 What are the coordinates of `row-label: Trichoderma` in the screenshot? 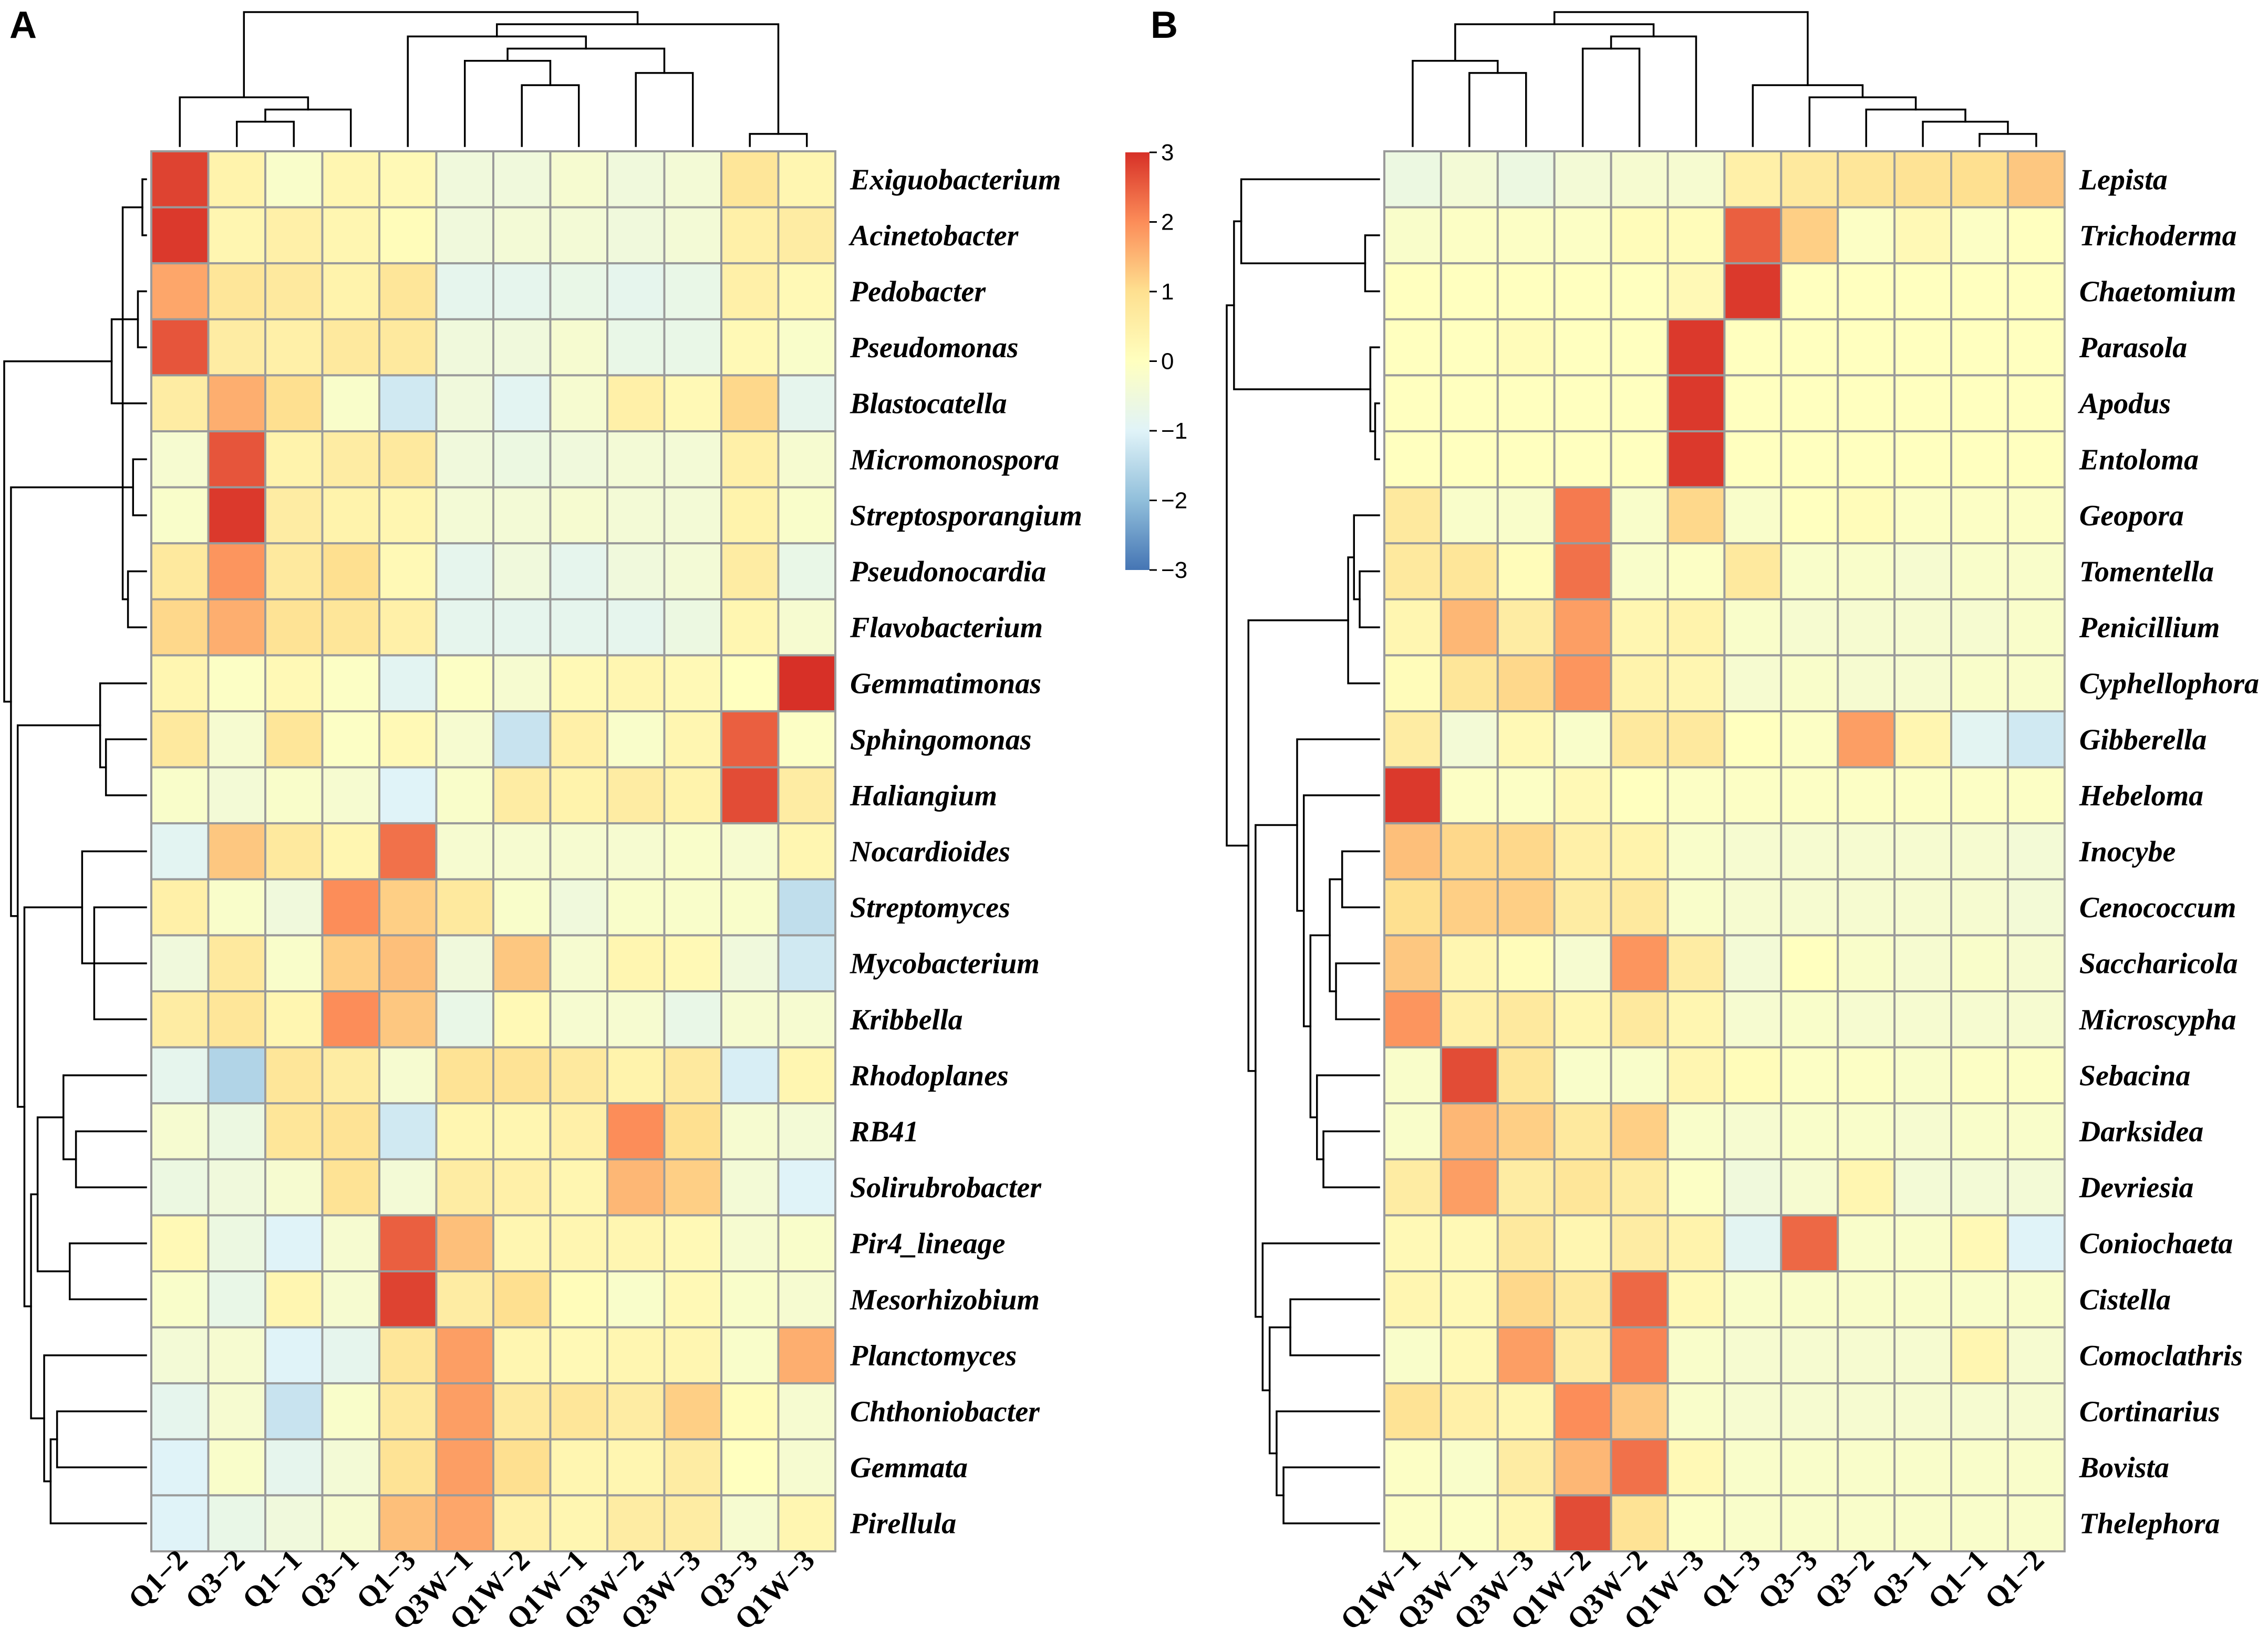 It's located at (2158, 236).